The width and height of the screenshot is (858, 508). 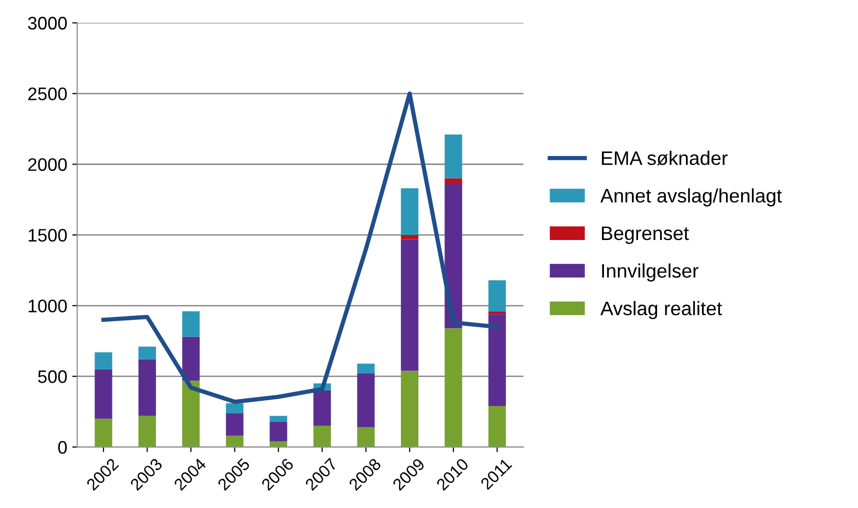 I want to click on y-tick-label: 1000, so click(x=47, y=306).